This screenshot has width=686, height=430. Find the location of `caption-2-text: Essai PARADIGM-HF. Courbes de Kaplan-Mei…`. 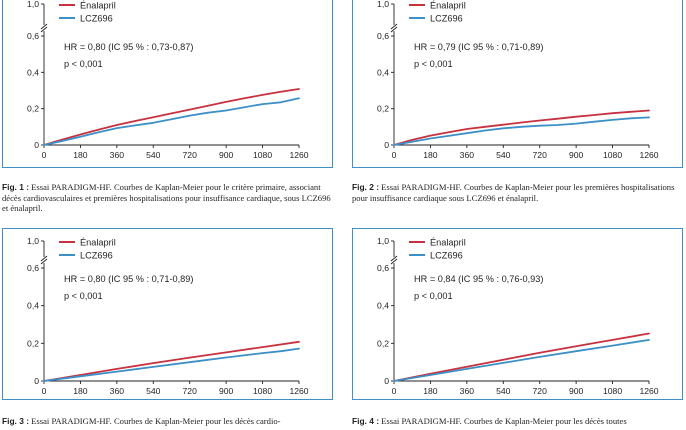

caption-2-text: Essai PARADIGM-HF. Courbes de Kaplan-Mei… is located at coordinates (513, 192).